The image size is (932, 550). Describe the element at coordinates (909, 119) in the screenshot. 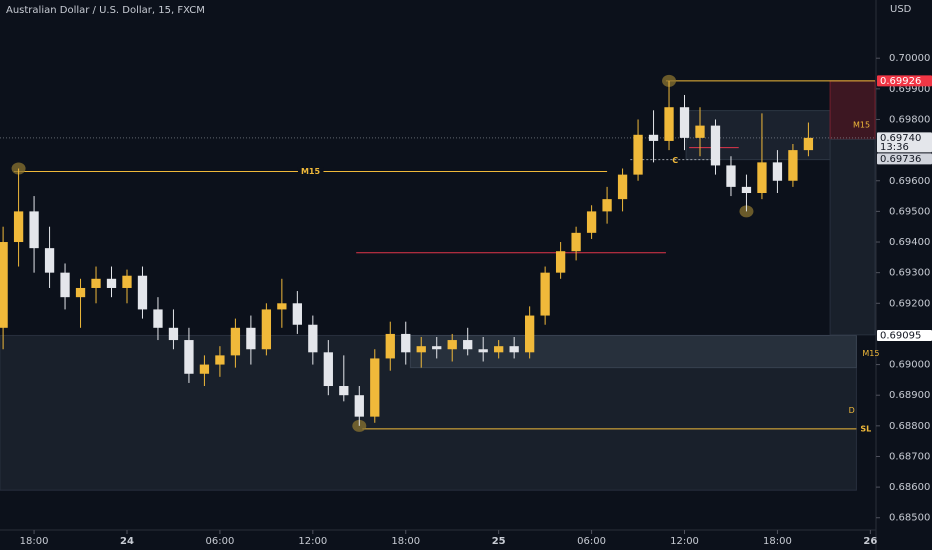

I see `y-tick-label: 0.69800` at that location.